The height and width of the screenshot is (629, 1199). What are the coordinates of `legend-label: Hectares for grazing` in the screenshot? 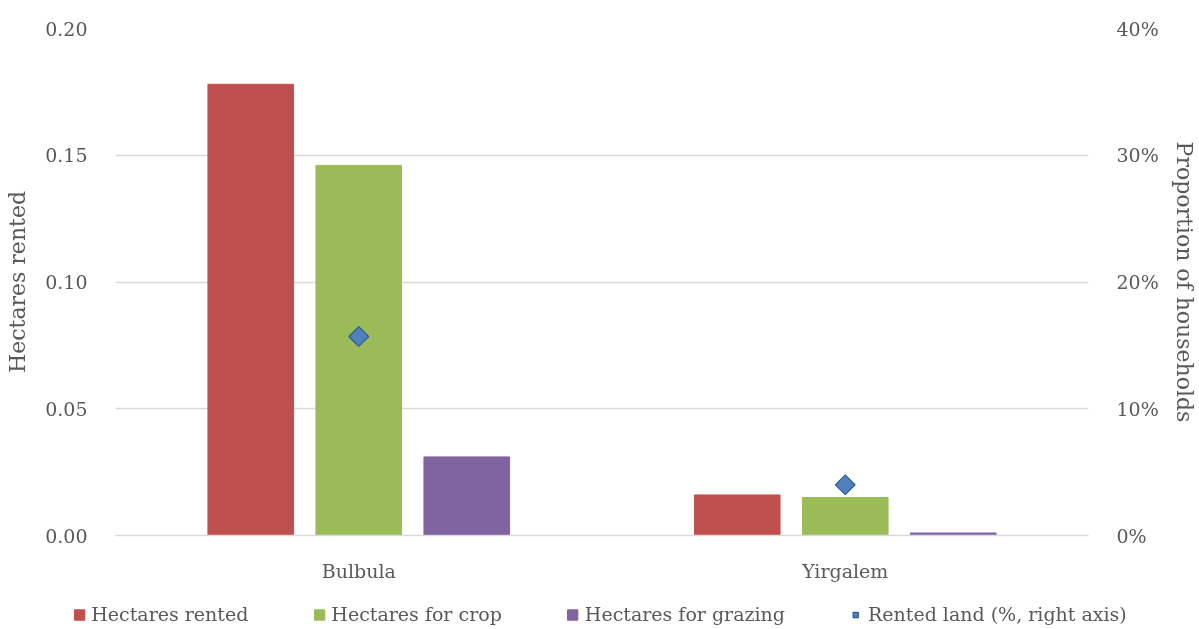 It's located at (684, 614).